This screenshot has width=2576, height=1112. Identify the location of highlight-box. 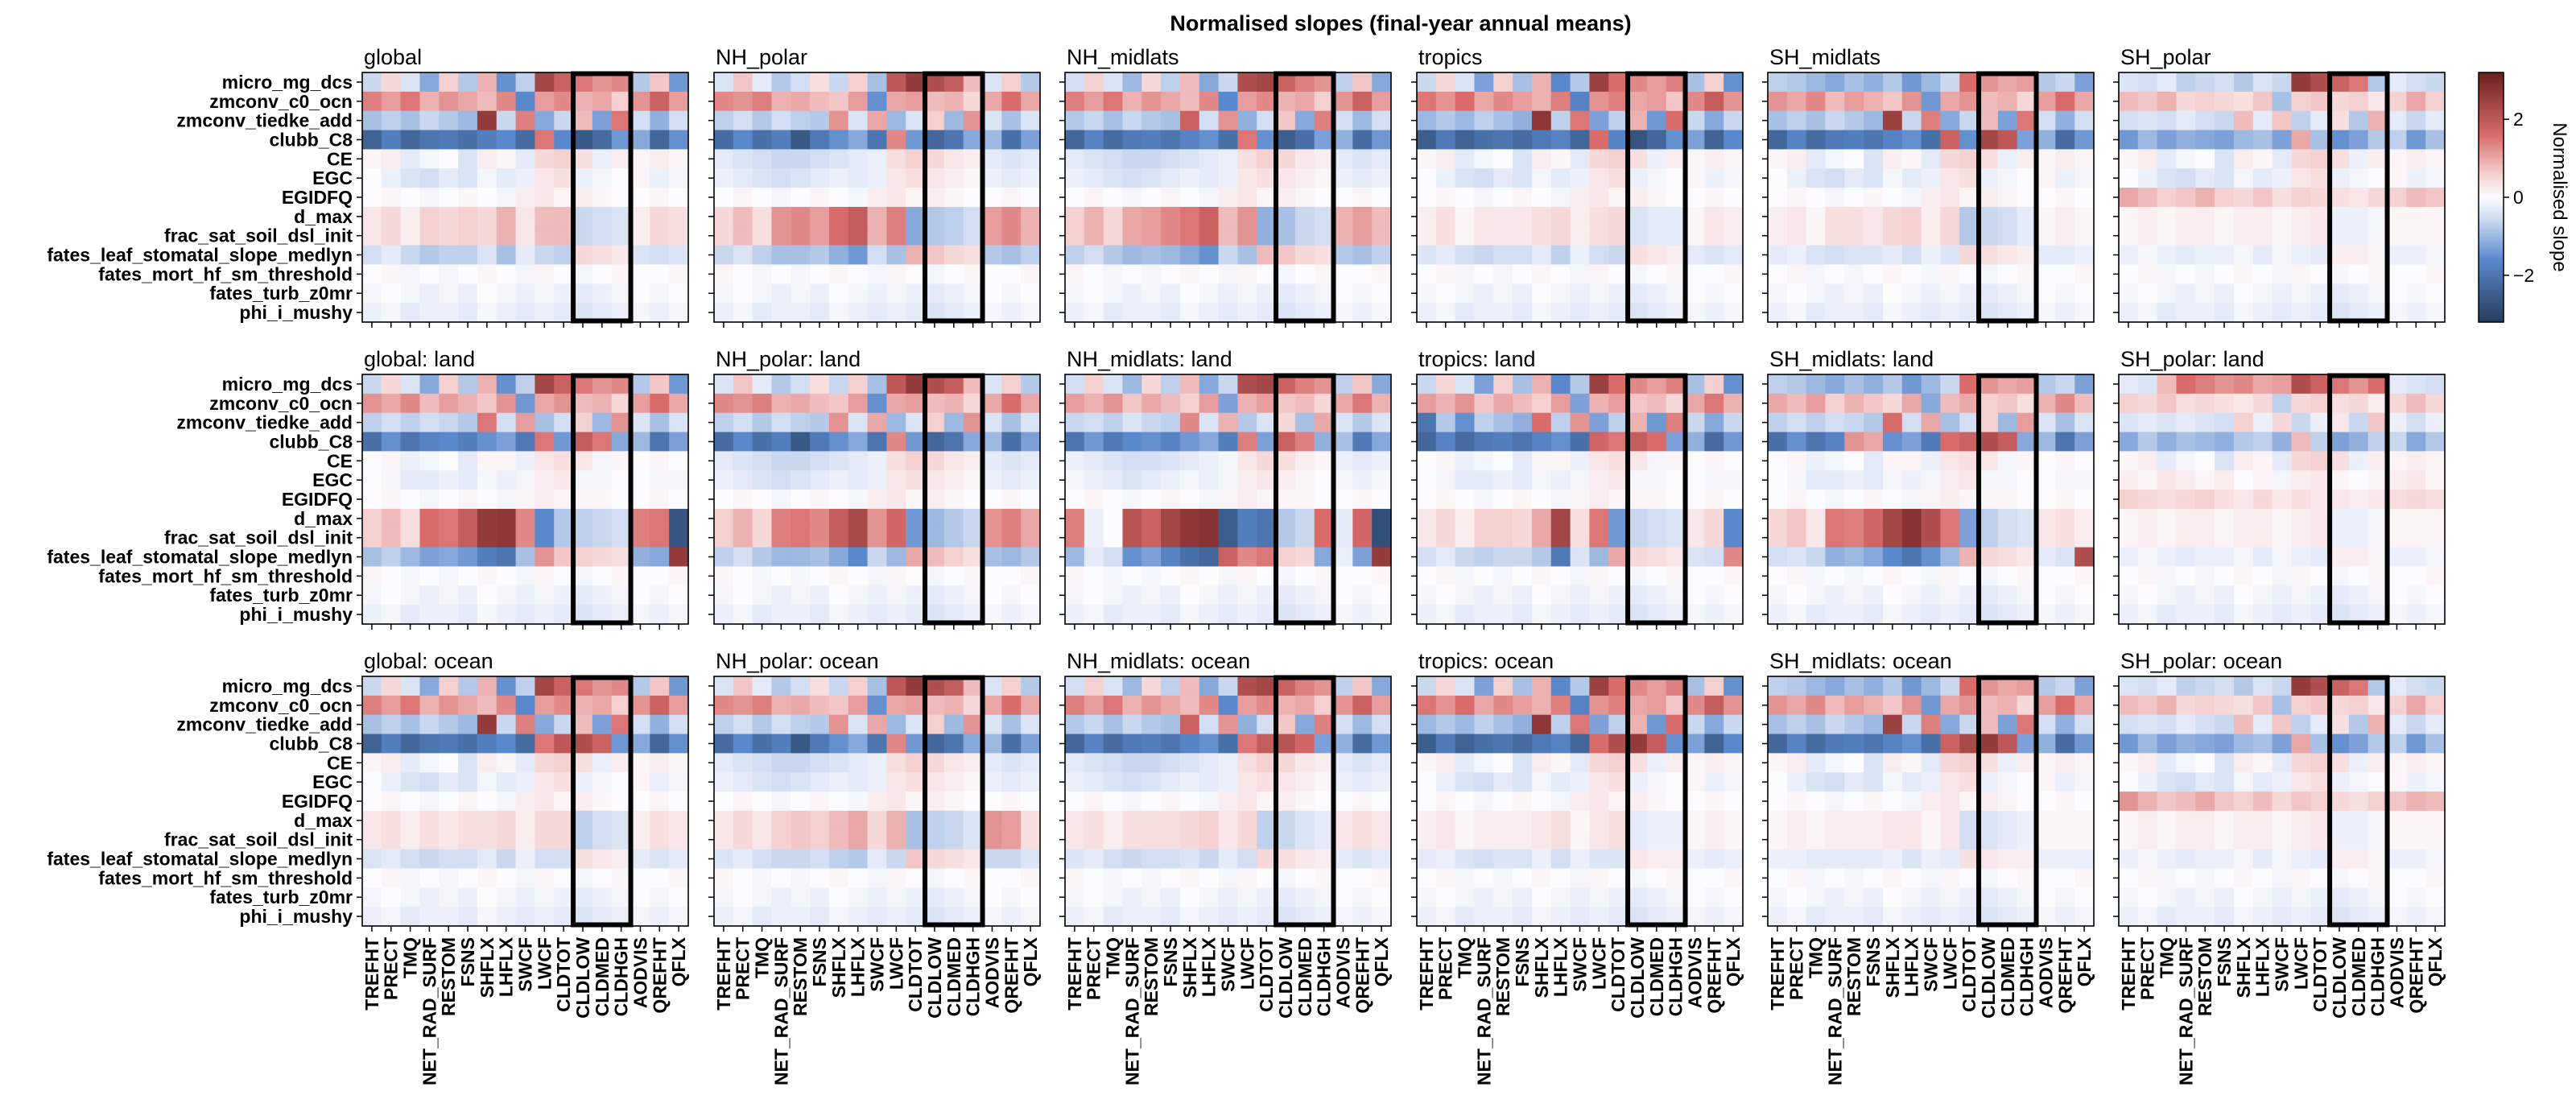
(1305, 801).